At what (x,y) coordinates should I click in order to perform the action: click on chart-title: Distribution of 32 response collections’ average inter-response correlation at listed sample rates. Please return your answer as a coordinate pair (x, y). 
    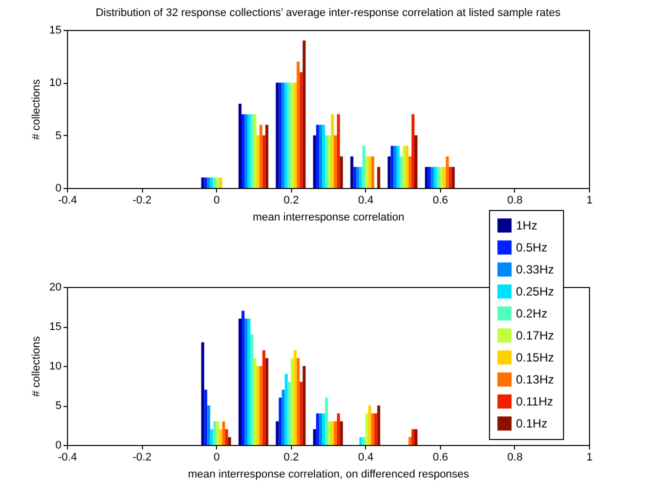
    Looking at the image, I should click on (328, 13).